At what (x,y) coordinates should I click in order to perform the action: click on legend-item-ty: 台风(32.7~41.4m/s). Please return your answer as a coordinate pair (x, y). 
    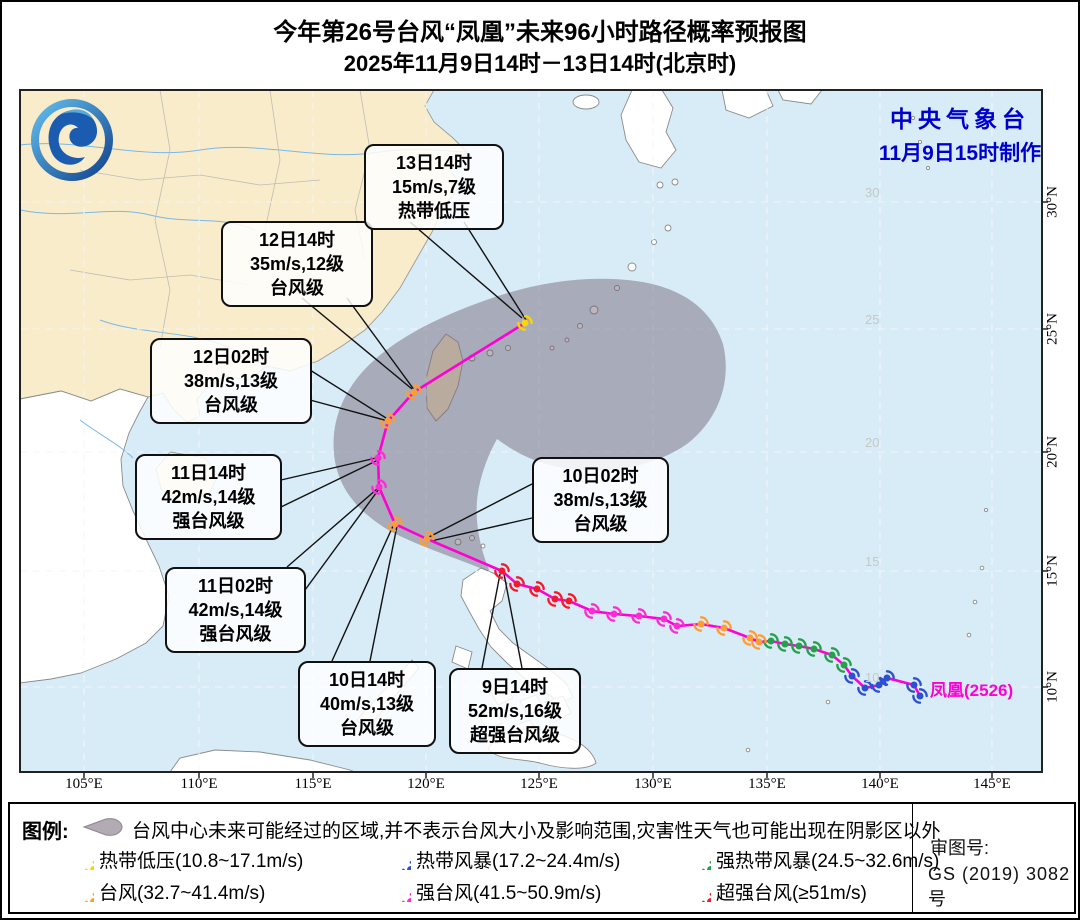
    Looking at the image, I should click on (172, 894).